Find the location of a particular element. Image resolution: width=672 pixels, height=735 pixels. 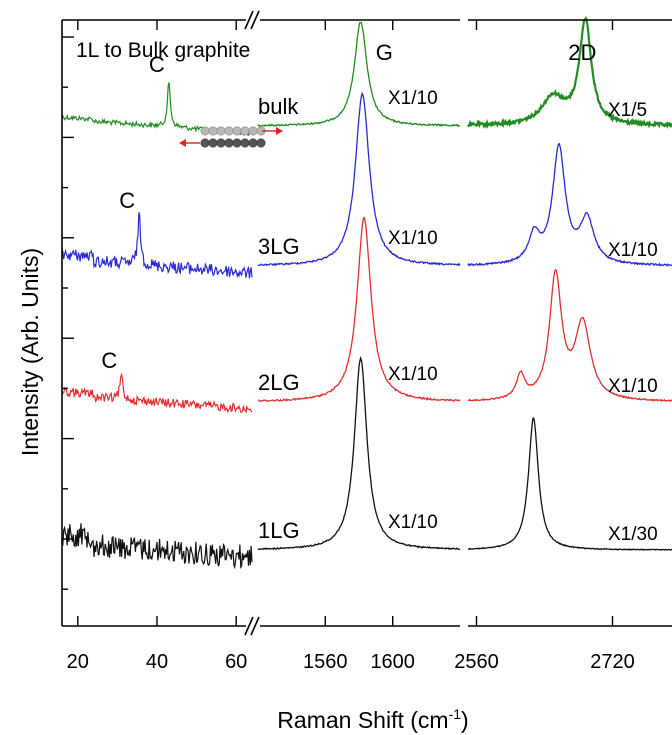

x-tick-label: 2720 is located at coordinates (612, 662).